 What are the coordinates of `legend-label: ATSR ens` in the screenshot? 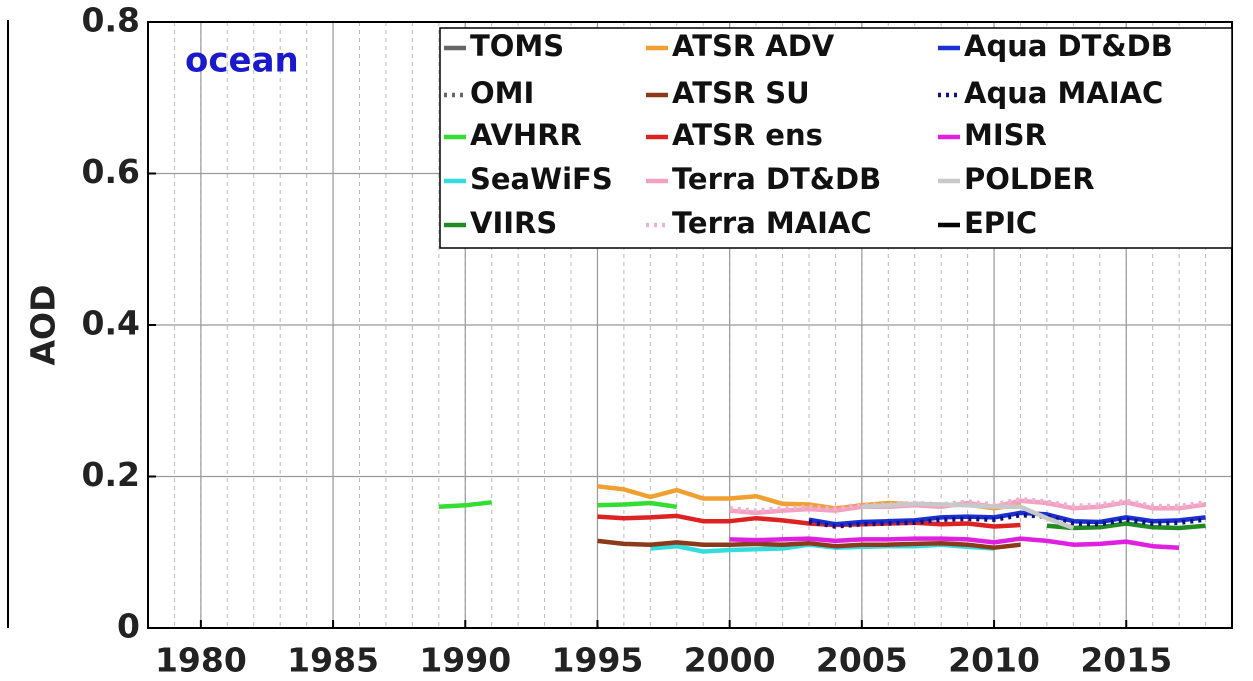 It's located at (747, 135).